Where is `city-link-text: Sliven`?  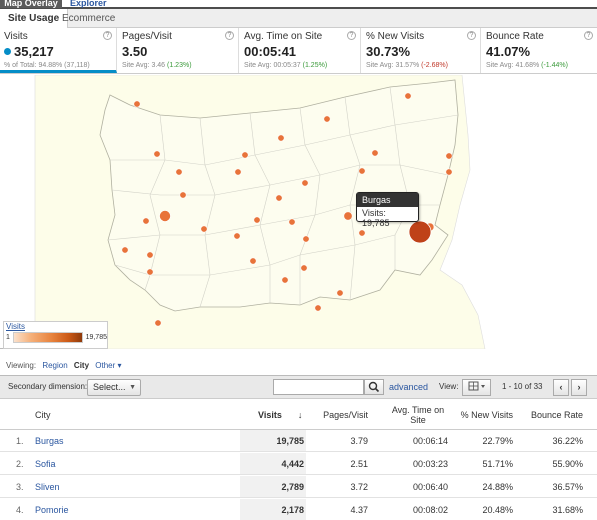
city-link-text: Sliven is located at coordinates (47, 486).